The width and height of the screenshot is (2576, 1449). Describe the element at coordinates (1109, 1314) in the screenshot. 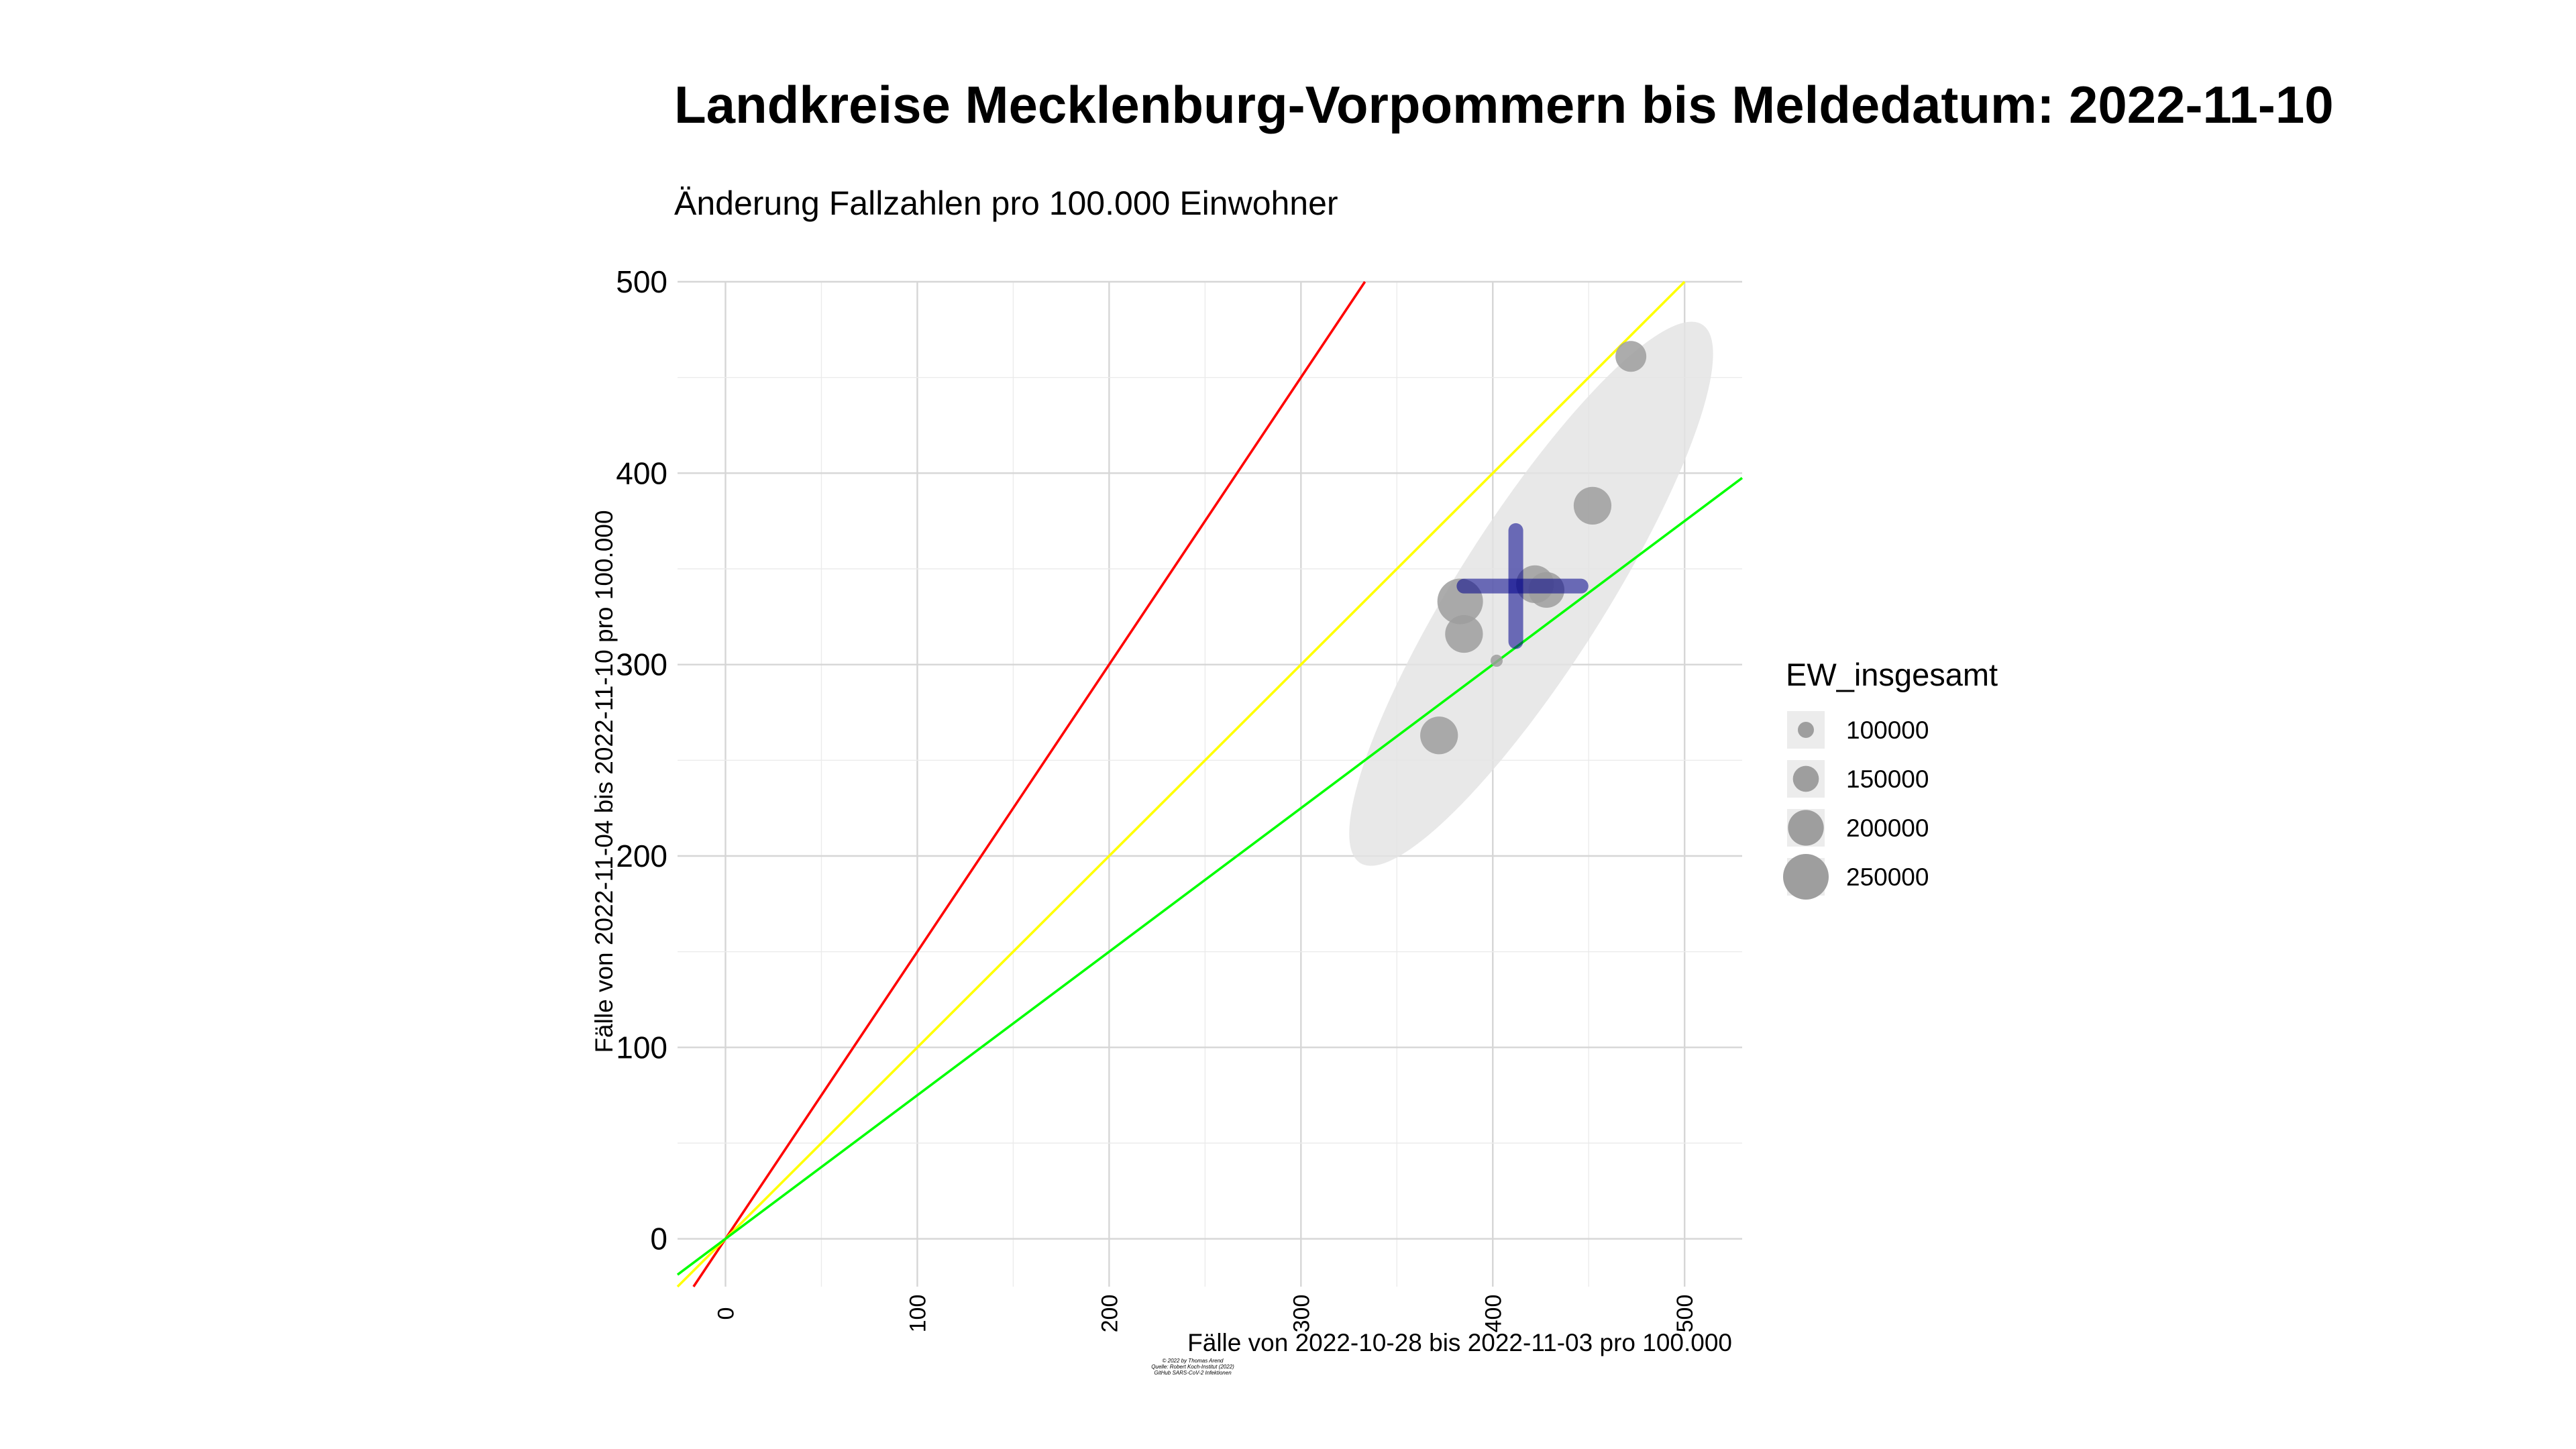

I see `x-tick-label: 200` at that location.